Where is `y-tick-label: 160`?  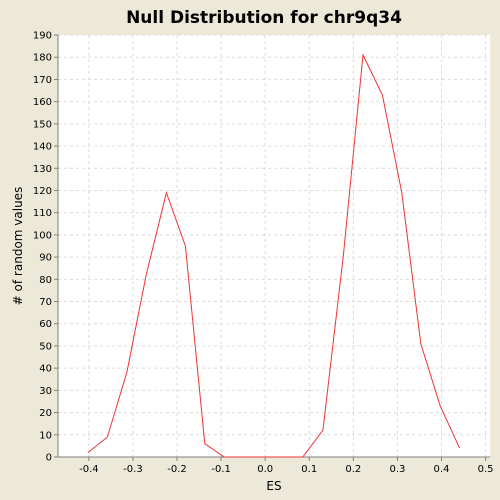 y-tick-label: 160 is located at coordinates (42, 102).